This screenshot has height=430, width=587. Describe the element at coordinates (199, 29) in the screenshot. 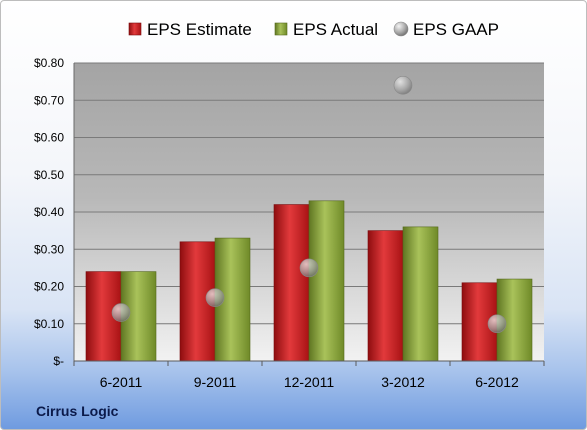

I see `legend-label: EPS Estimate` at that location.